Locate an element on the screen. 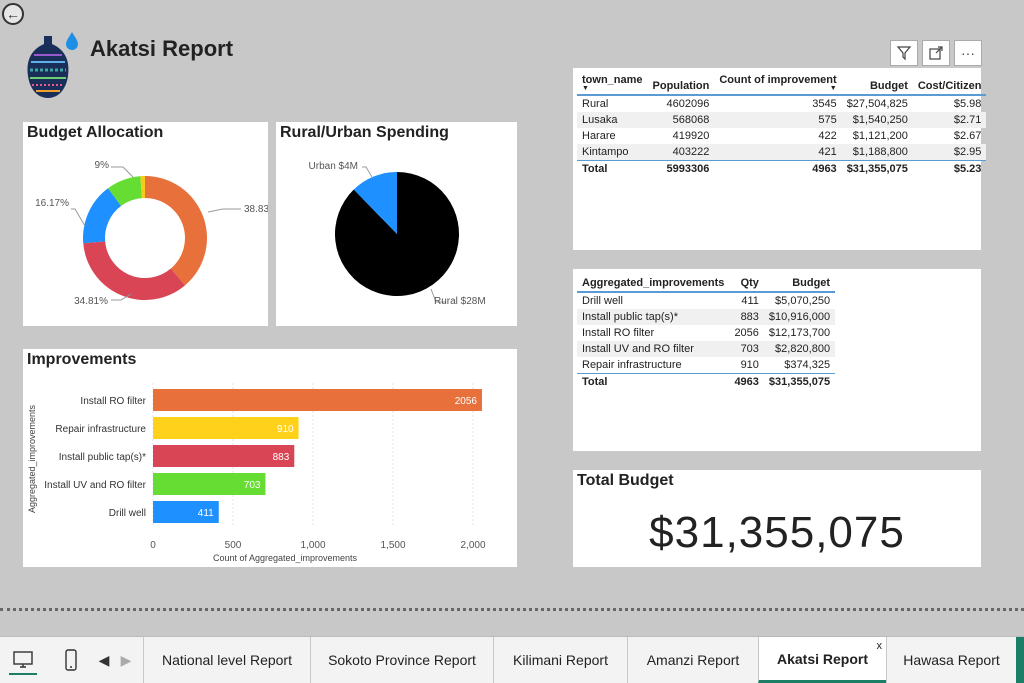  slice-label: 16.17% is located at coordinates (52, 203).